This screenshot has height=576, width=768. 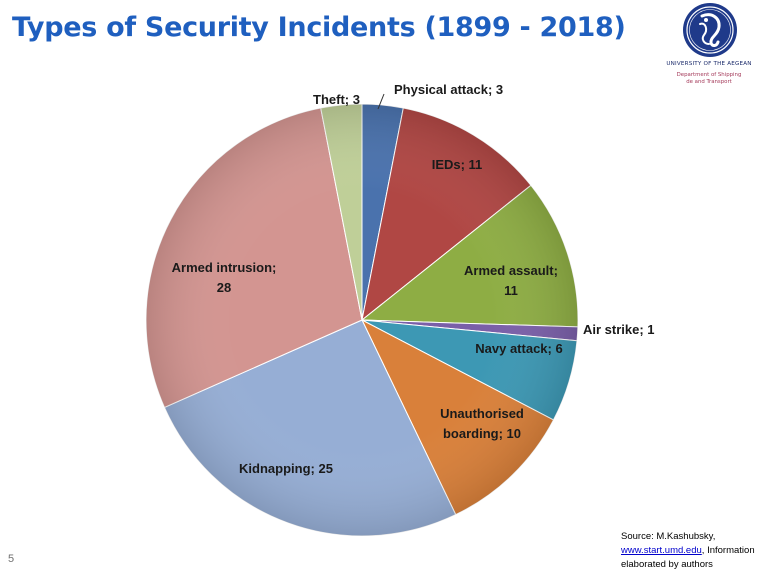 I want to click on data-label-ieds: IEDs; 11, so click(x=457, y=164).